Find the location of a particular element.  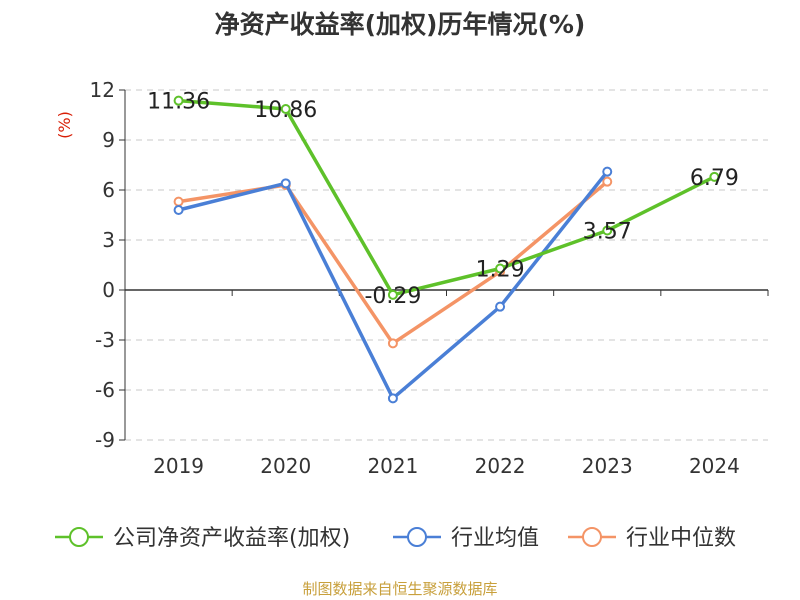

legend-item: 行业均值 is located at coordinates (466, 538).